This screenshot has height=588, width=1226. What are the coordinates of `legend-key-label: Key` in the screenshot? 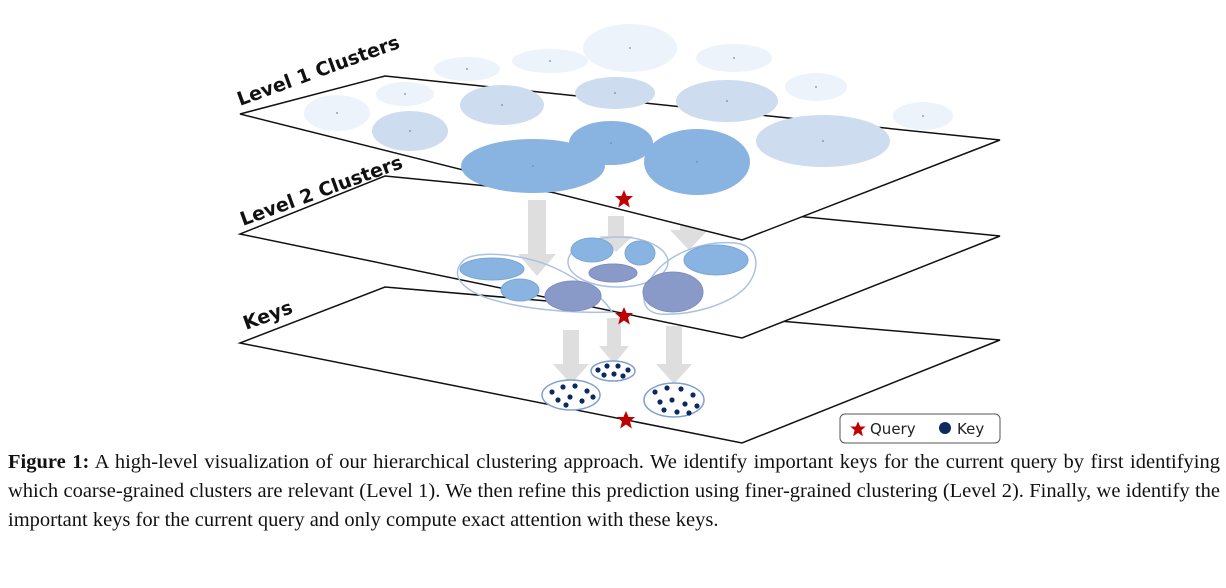 It's located at (970, 429).